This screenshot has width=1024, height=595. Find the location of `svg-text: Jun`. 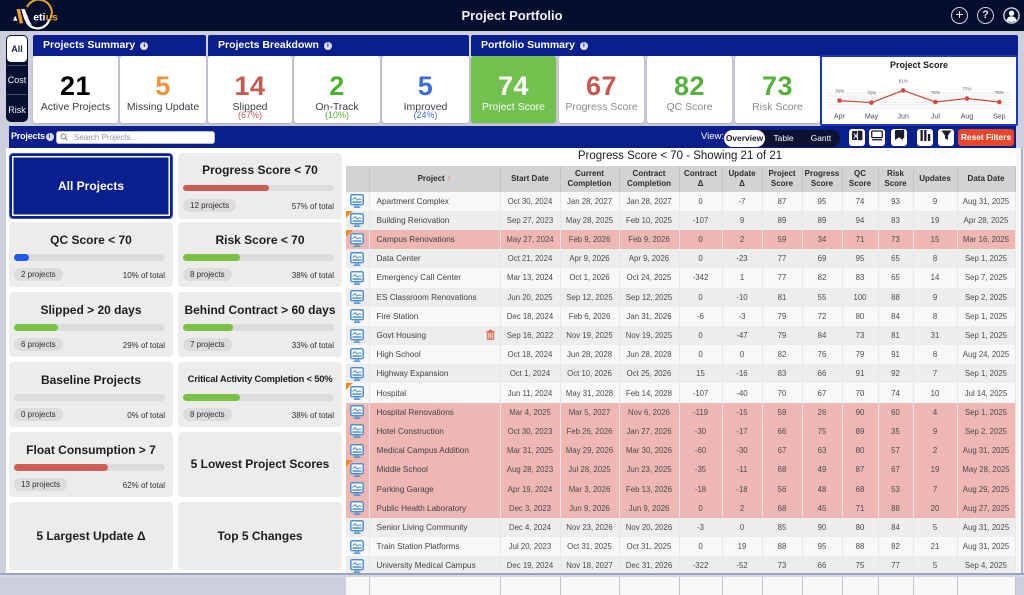

svg-text: Jun is located at coordinates (903, 117).